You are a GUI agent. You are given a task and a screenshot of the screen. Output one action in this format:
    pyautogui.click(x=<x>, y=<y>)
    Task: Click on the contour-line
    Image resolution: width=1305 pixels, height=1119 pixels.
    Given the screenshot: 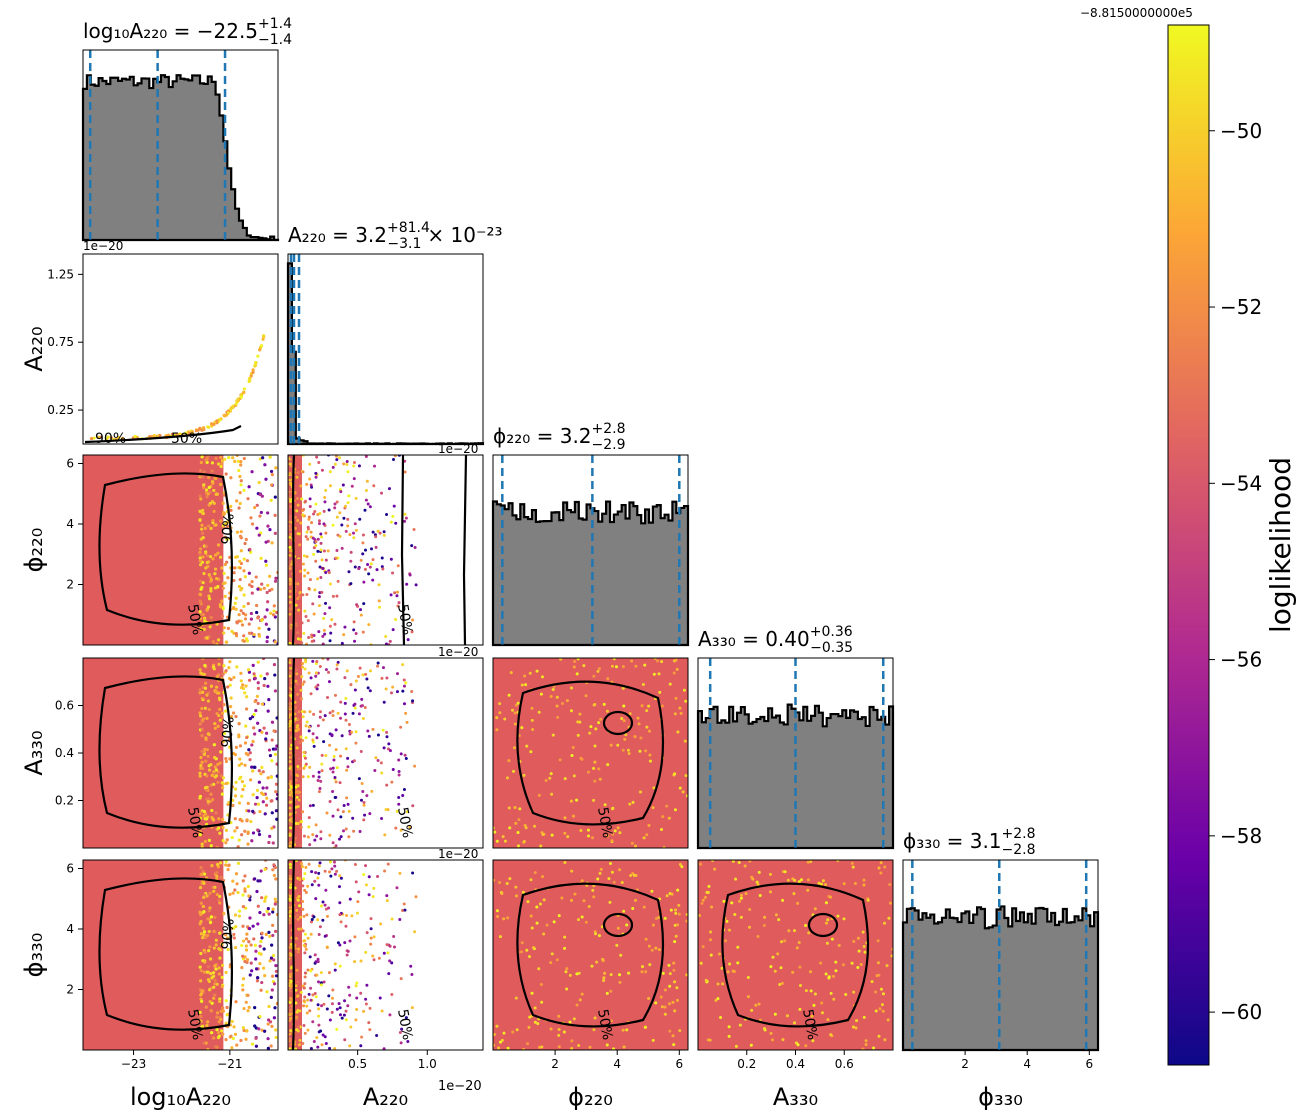 What is the action you would take?
    pyautogui.click(x=618, y=925)
    